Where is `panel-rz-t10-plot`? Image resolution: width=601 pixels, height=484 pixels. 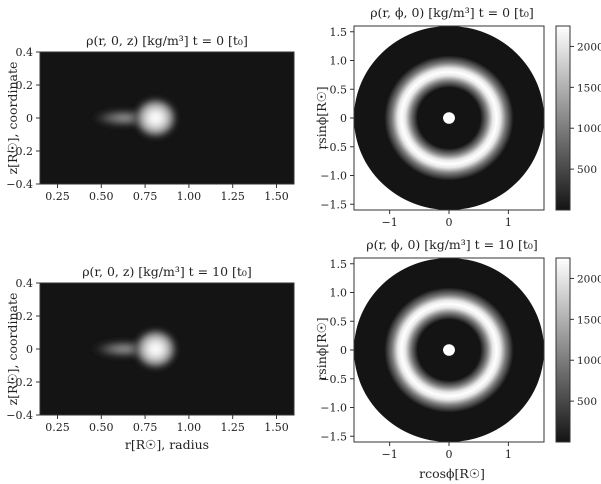 panel-rz-t10-plot is located at coordinates (167, 349).